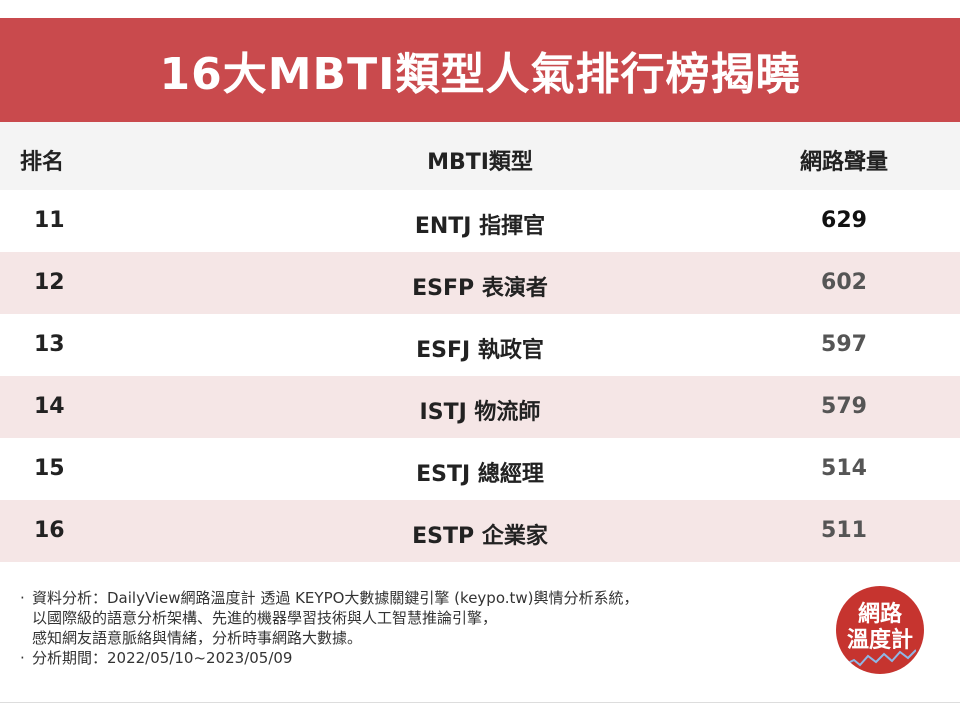  Describe the element at coordinates (843, 162) in the screenshot. I see `header-volume: 網路聲量` at that location.